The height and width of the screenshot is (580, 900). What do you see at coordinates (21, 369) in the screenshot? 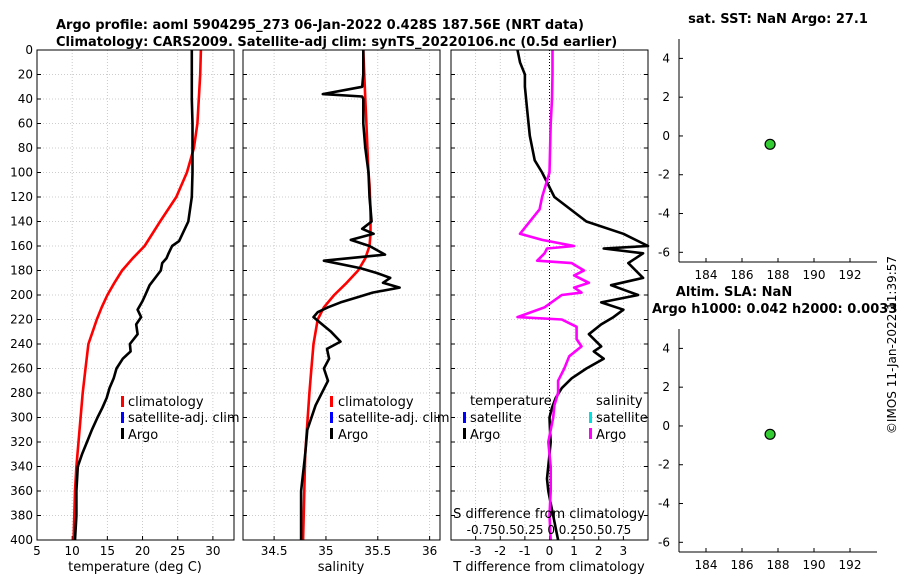
I see `y-tick-label: 260` at bounding box center [21, 369].